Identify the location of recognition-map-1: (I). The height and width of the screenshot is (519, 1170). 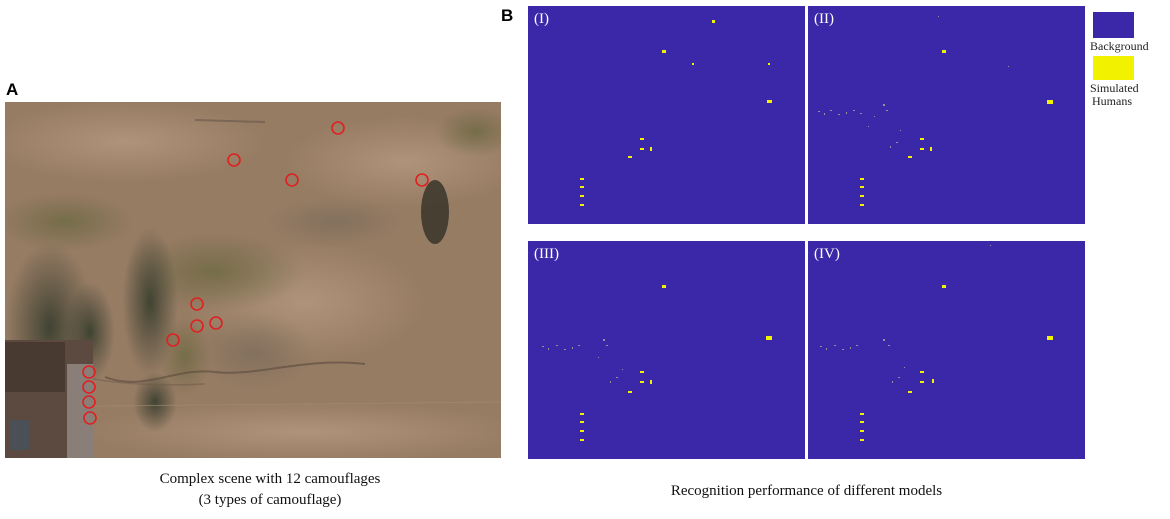
(666, 115).